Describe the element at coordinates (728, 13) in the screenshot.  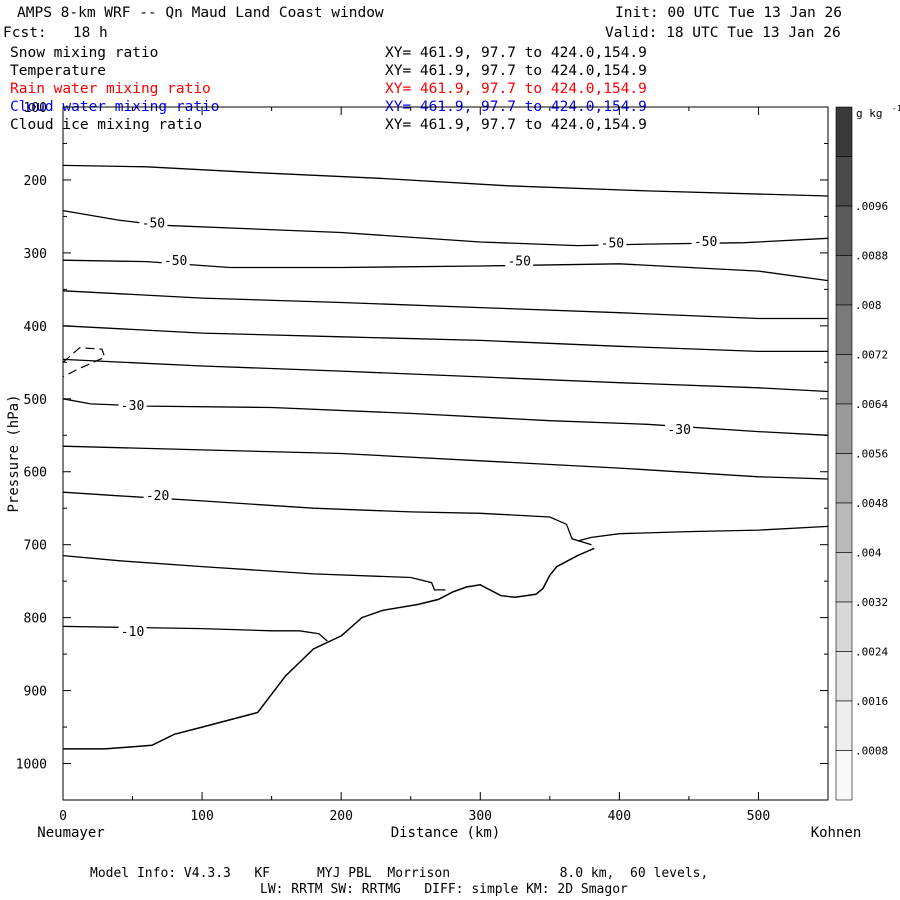
I see `init-time: Init: 00 UTC Tue 13 Jan 26` at that location.